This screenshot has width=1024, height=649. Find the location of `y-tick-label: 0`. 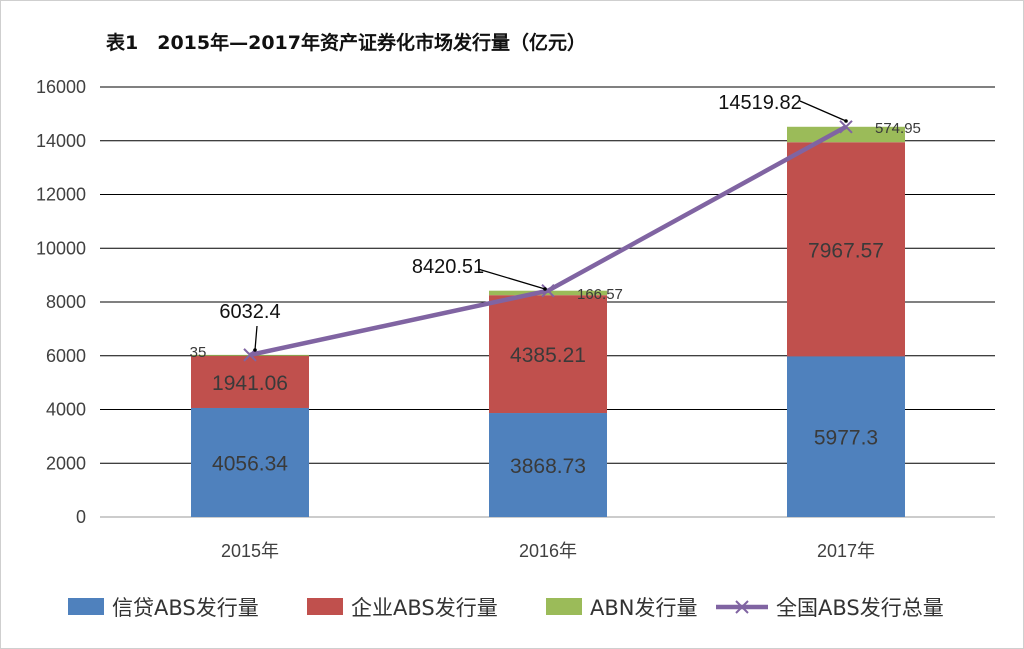

y-tick-label: 0 is located at coordinates (81, 517).